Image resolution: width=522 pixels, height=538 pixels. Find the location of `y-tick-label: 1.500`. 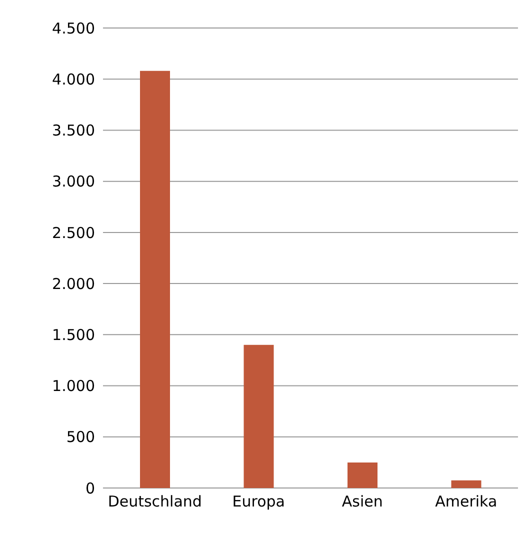

y-tick-label: 1.500 is located at coordinates (73, 335).